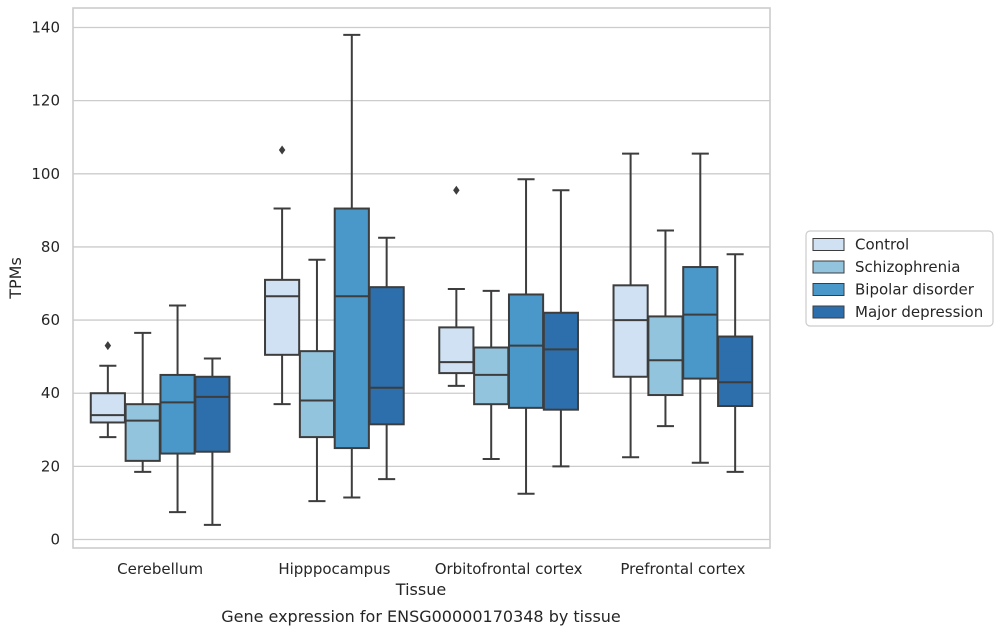  What do you see at coordinates (682, 569) in the screenshot?
I see `x-tick-label: Prefrontal cortex` at bounding box center [682, 569].